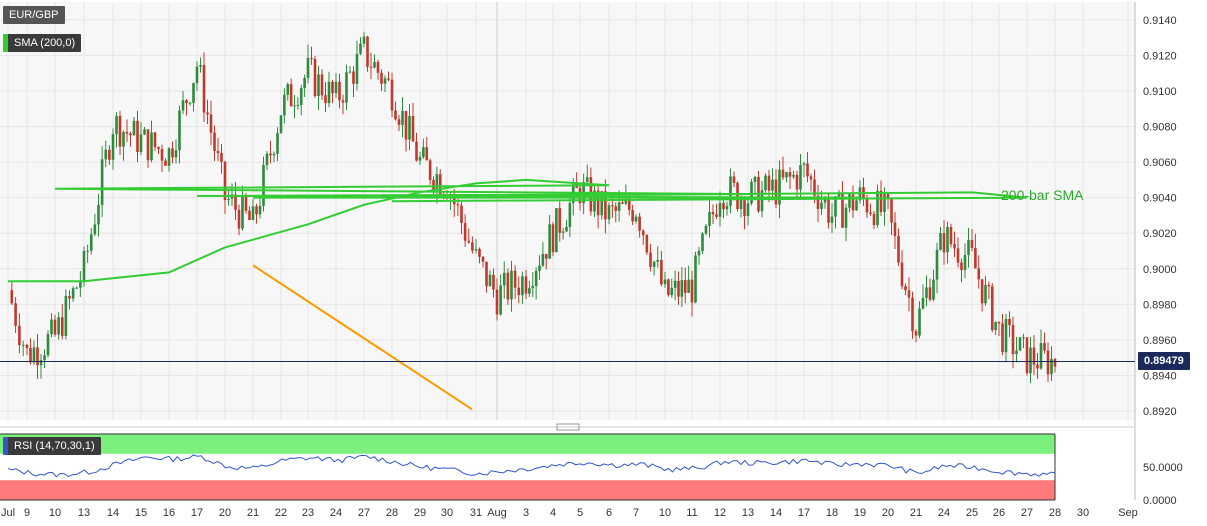 This screenshot has width=1207, height=526. Describe the element at coordinates (531, 466) in the screenshot. I see `rsi-line` at that location.